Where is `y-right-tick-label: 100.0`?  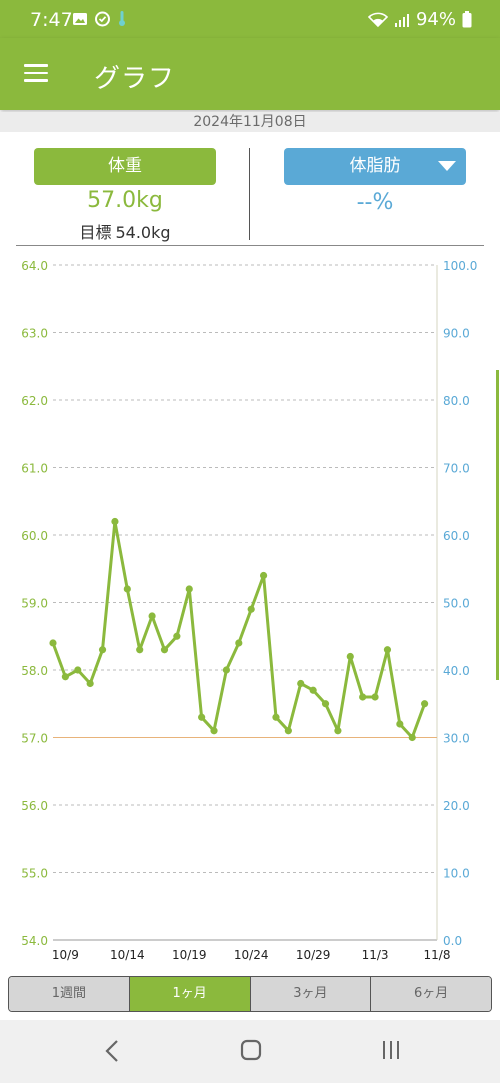 y-right-tick-label: 100.0 is located at coordinates (460, 266).